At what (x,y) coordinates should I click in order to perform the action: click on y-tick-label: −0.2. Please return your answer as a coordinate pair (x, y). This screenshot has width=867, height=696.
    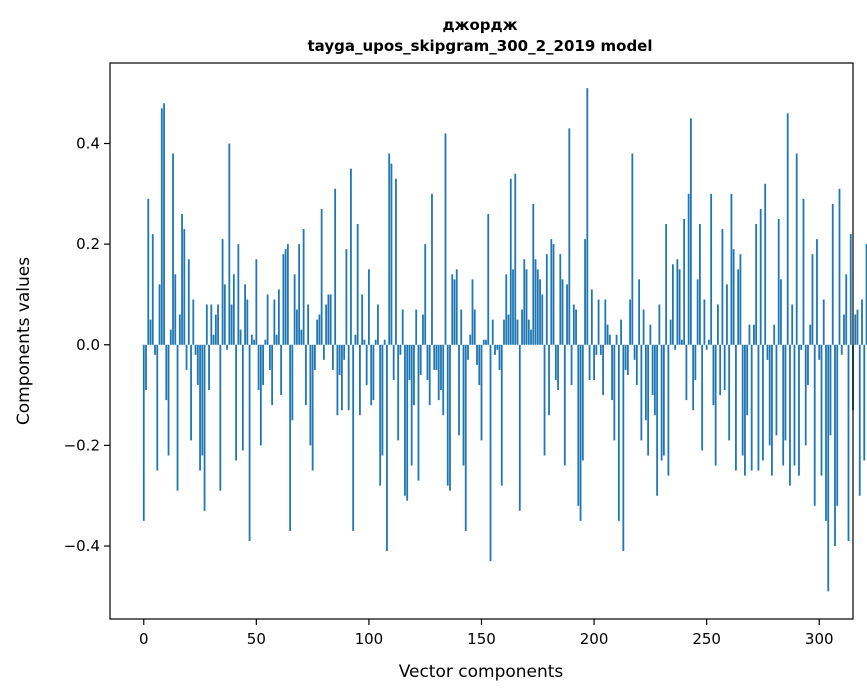
    Looking at the image, I should click on (82, 445).